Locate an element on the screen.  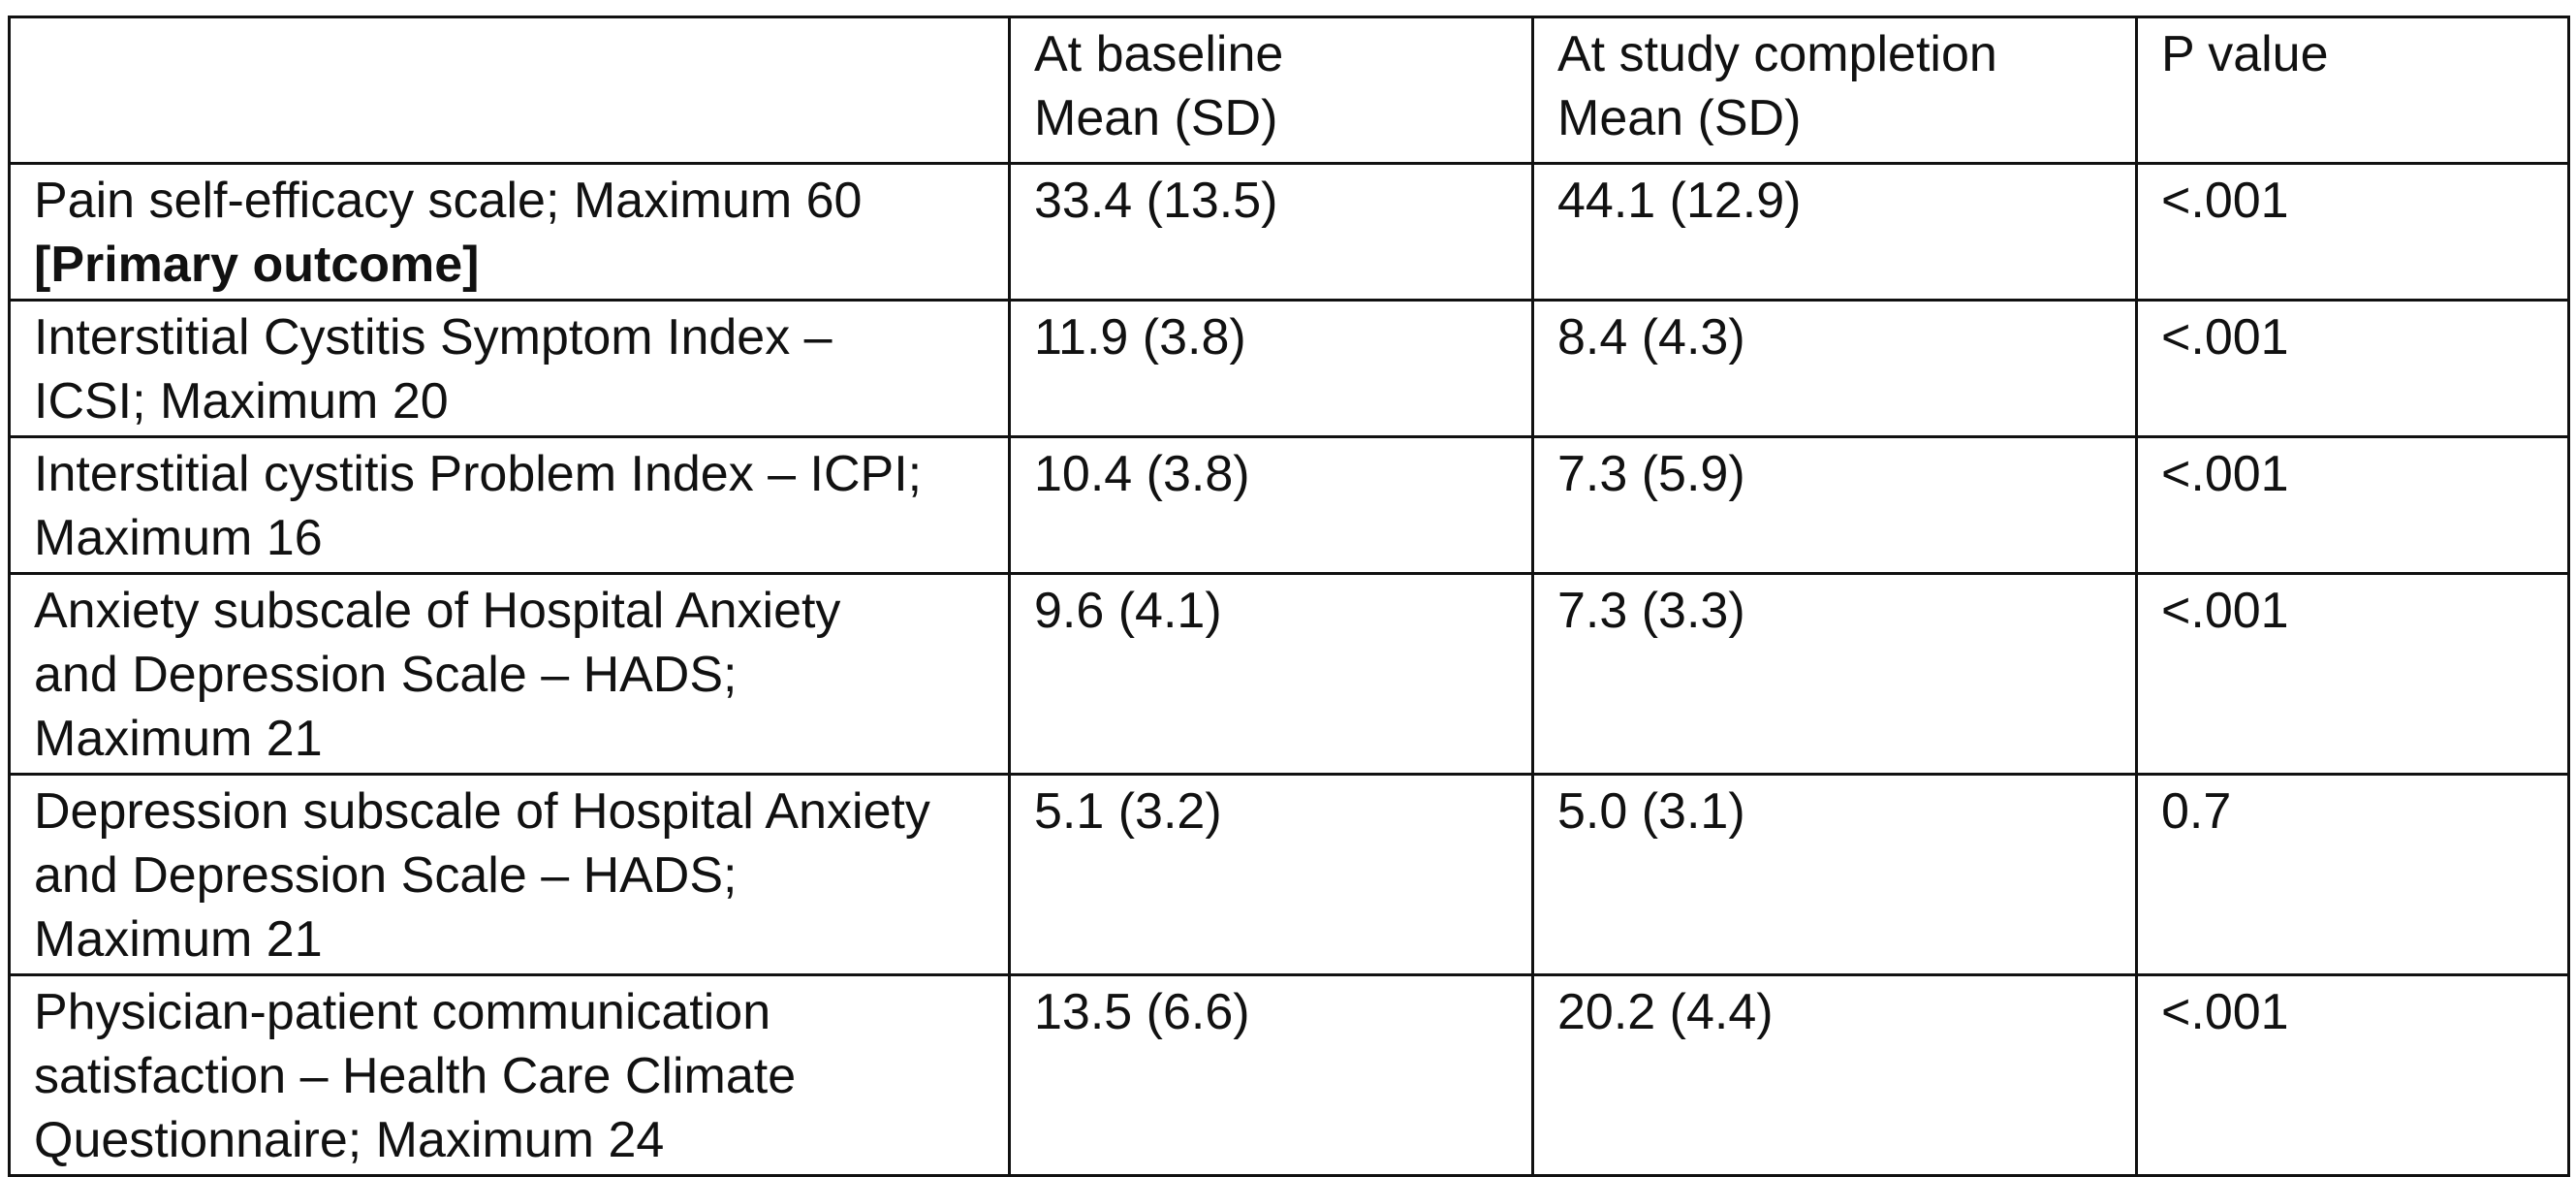
completion-cell: 44.1 (12.9) is located at coordinates (1834, 232).